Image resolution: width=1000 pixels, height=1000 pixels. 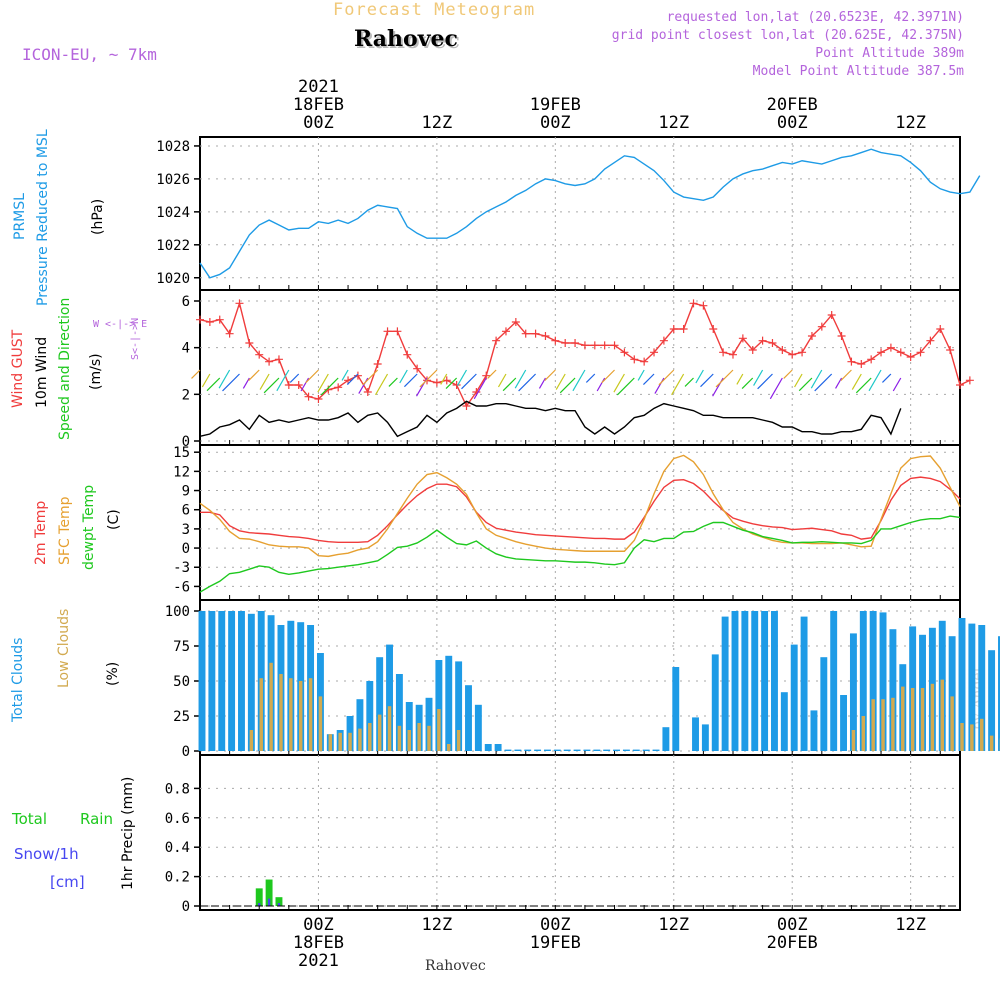 I want to click on pressure-tick-label: 1028, so click(x=173, y=147).